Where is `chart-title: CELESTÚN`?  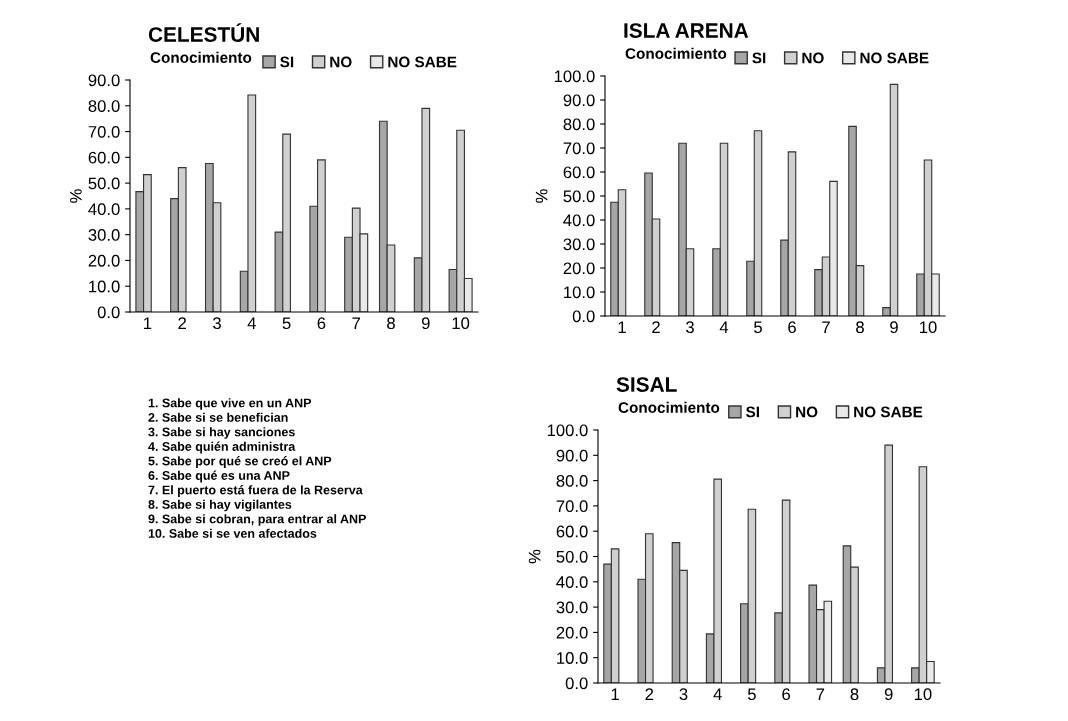
chart-title: CELESTÚN is located at coordinates (203, 32).